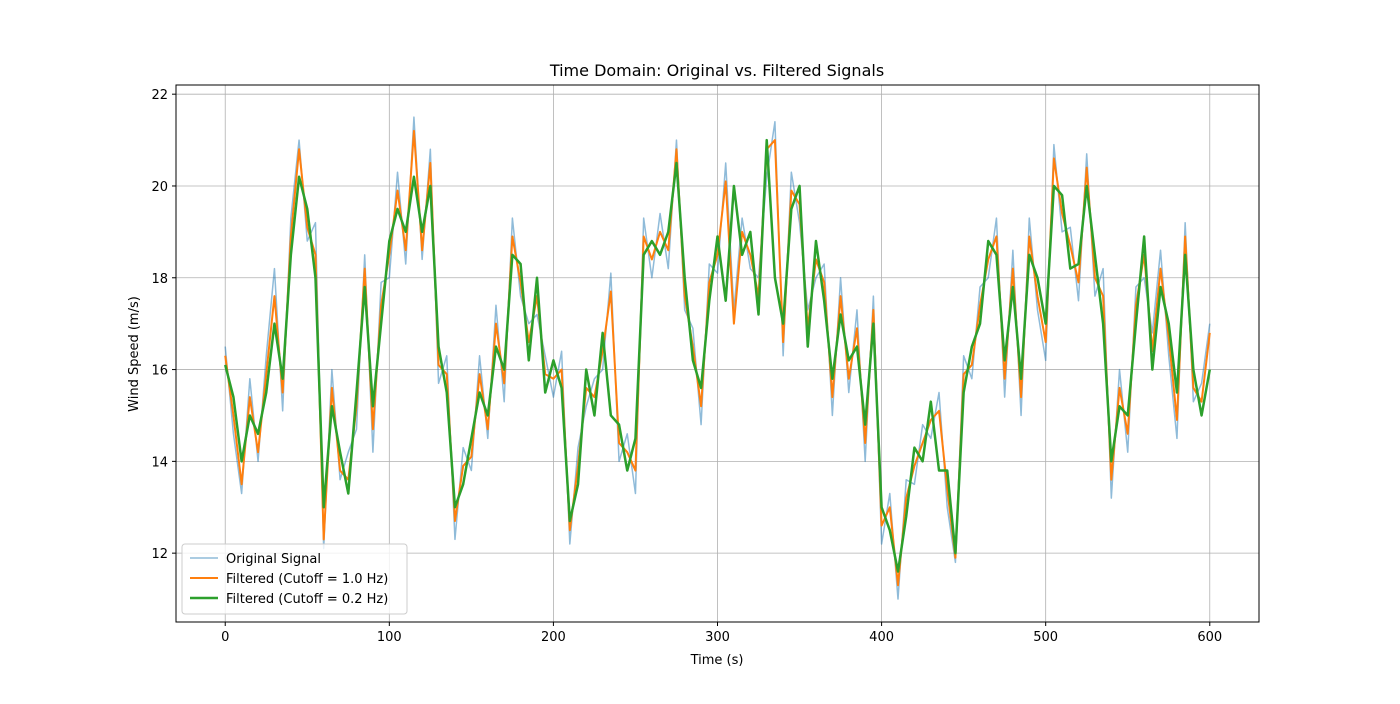 The height and width of the screenshot is (704, 1400). I want to click on x-tick-label: 500, so click(1045, 637).